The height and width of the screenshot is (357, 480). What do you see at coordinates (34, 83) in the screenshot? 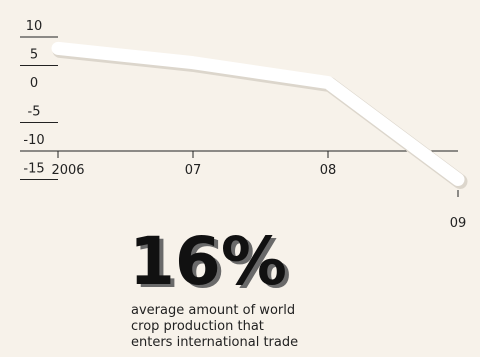
I see `y-tick-label: 0` at bounding box center [34, 83].